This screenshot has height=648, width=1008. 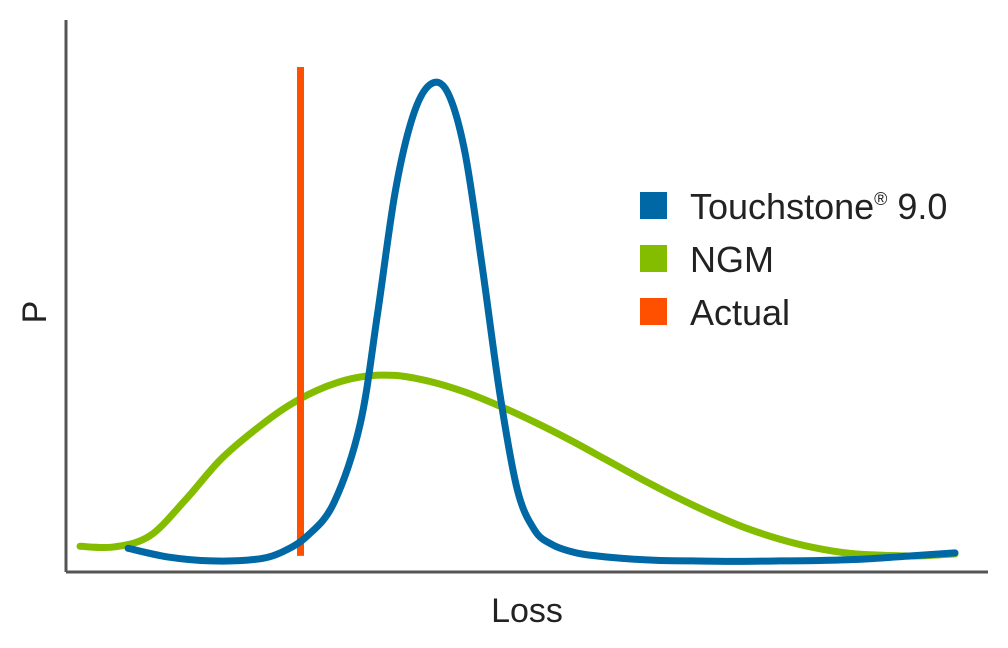 What do you see at coordinates (732, 259) in the screenshot?
I see `legend-label-ngm: NGM` at bounding box center [732, 259].